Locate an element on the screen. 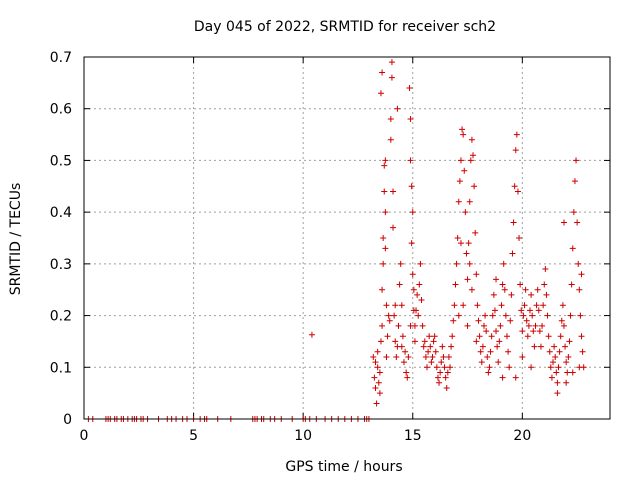 Image resolution: width=640 pixels, height=480 pixels. y-tick-labels: 0 0.1 0.2 0.3 0.4 0.5 0.6 0.7 is located at coordinates (61, 239).